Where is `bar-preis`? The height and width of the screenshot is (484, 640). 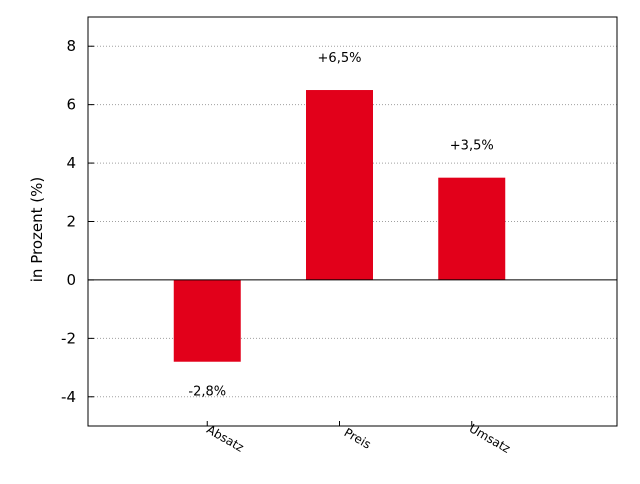
bar-preis is located at coordinates (339, 185).